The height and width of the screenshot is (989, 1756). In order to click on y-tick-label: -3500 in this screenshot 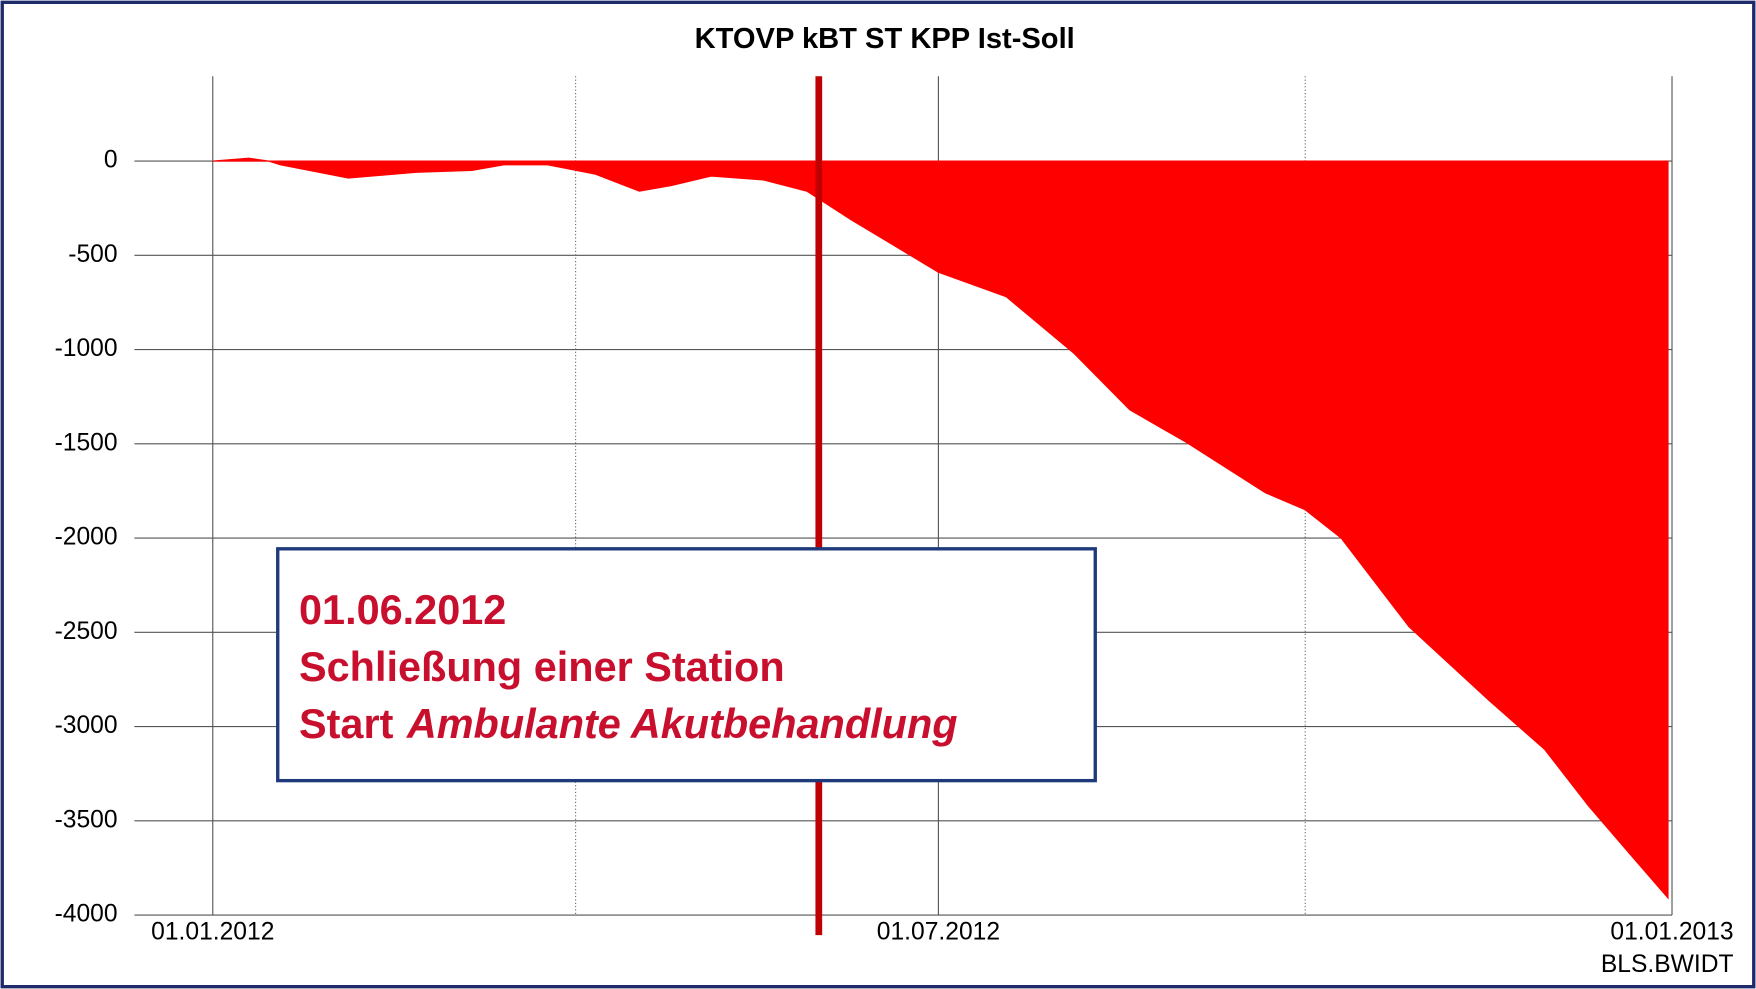, I will do `click(86, 819)`.